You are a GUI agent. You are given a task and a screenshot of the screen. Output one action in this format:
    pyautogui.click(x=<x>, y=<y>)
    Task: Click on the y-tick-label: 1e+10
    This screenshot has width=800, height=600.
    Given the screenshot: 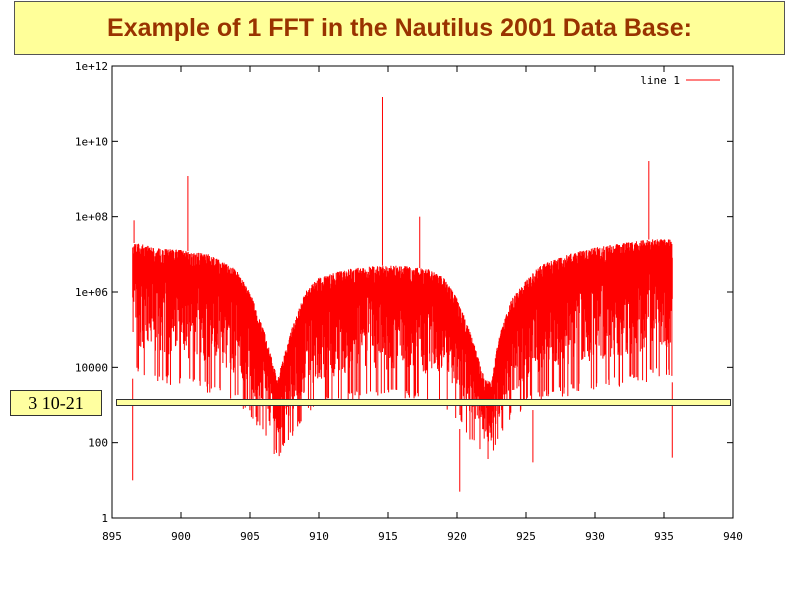 What is the action you would take?
    pyautogui.click(x=91, y=141)
    